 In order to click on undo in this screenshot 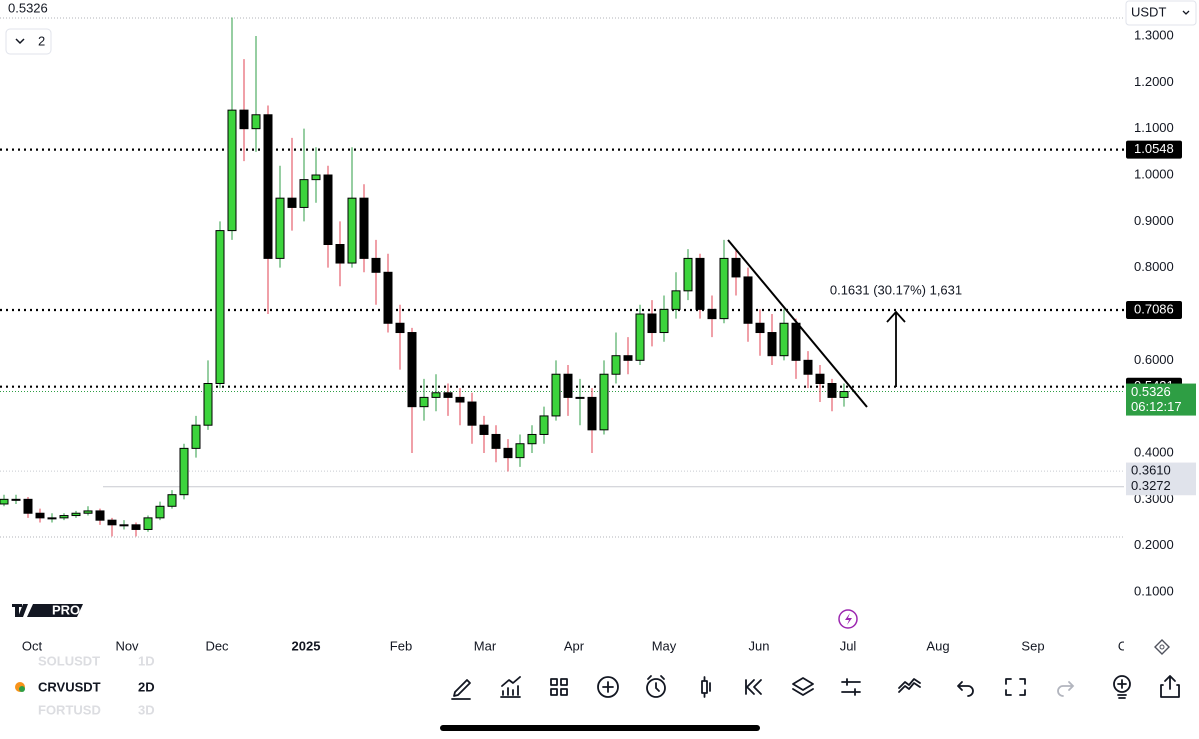, I will do `click(965, 689)`.